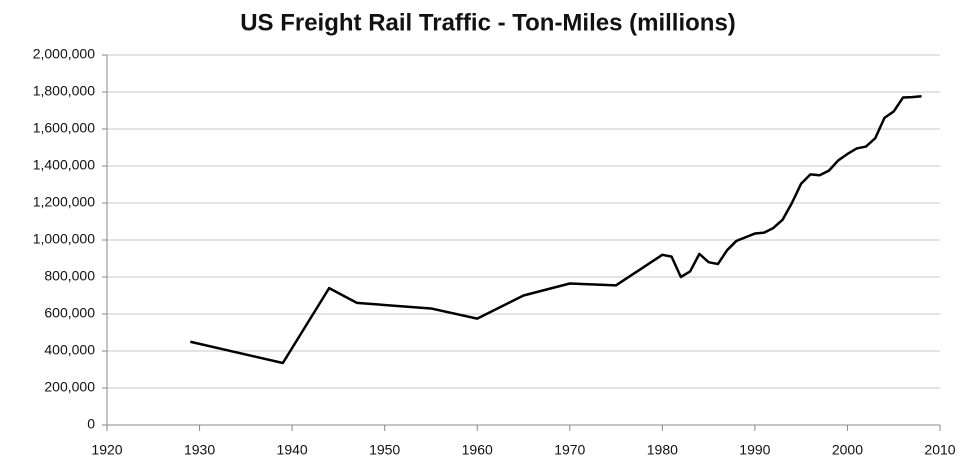 The height and width of the screenshot is (465, 968). Describe the element at coordinates (64, 165) in the screenshot. I see `y-tick-label: 1,400,000` at that location.